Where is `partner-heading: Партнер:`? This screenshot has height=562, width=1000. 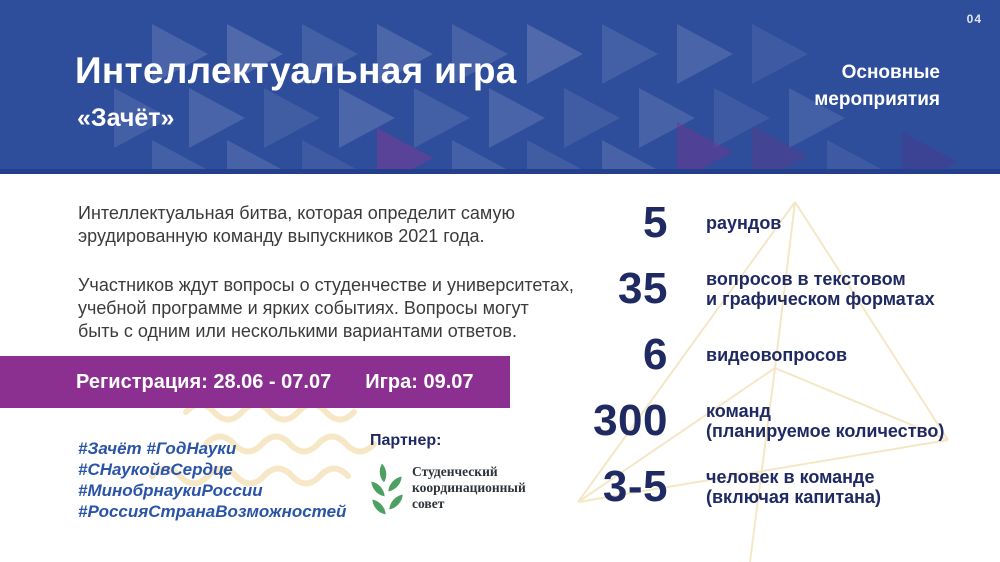
partner-heading: Партнер: is located at coordinates (406, 440).